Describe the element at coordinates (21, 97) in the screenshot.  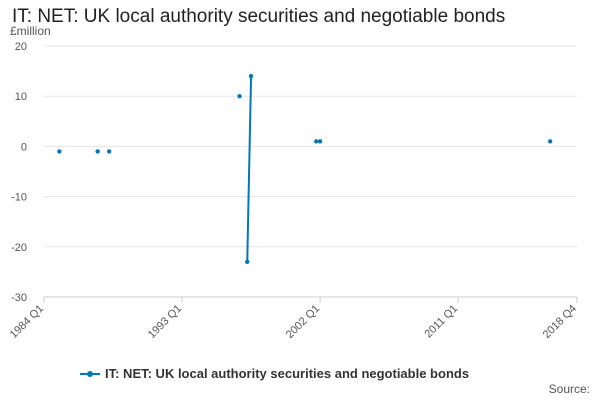
I see `y-tick-label: 10` at that location.